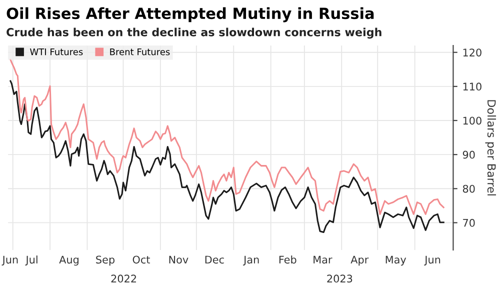 The image size is (503, 292). Describe the element at coordinates (396, 261) in the screenshot. I see `x-tick-label: May` at that location.